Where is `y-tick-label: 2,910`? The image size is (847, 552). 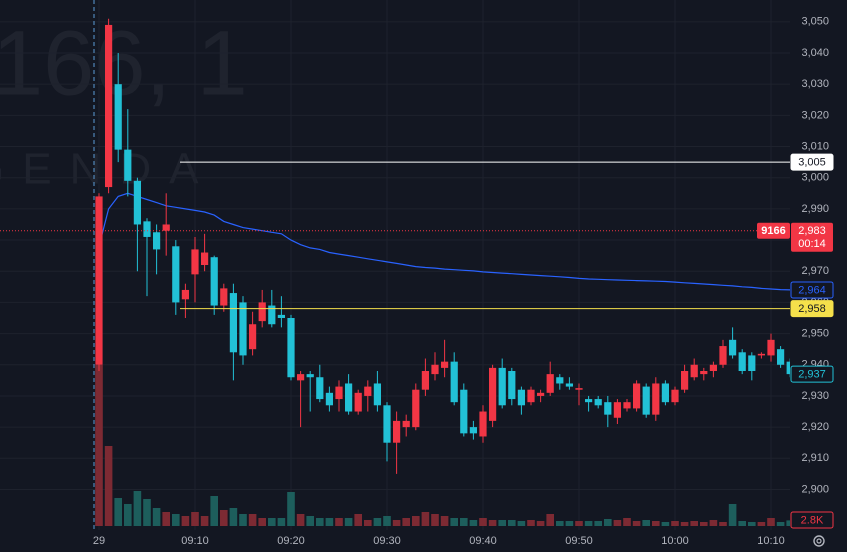 y-tick-label: 2,910 is located at coordinates (815, 458).